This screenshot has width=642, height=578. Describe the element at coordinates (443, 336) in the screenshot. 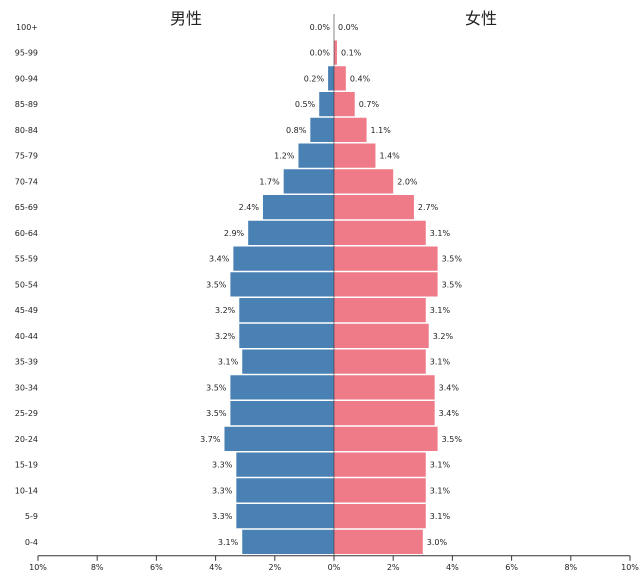

I see `female-value-label: 3.2%` at that location.